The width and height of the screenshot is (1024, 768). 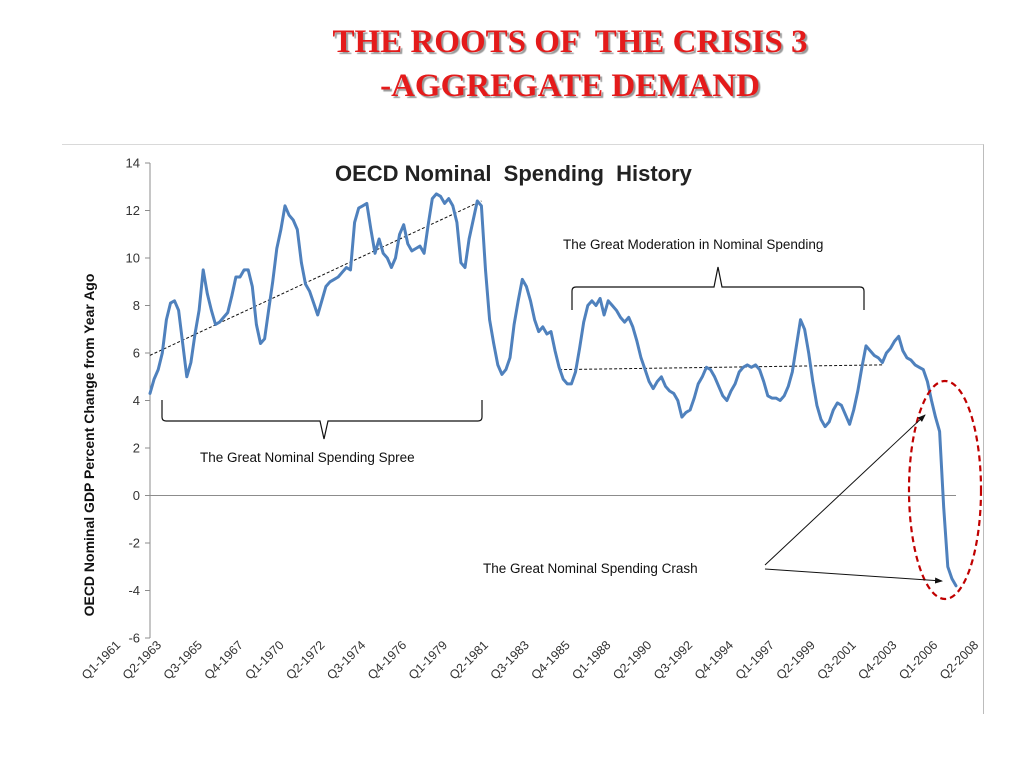 I want to click on y-tick-label: 0, so click(x=136, y=495).